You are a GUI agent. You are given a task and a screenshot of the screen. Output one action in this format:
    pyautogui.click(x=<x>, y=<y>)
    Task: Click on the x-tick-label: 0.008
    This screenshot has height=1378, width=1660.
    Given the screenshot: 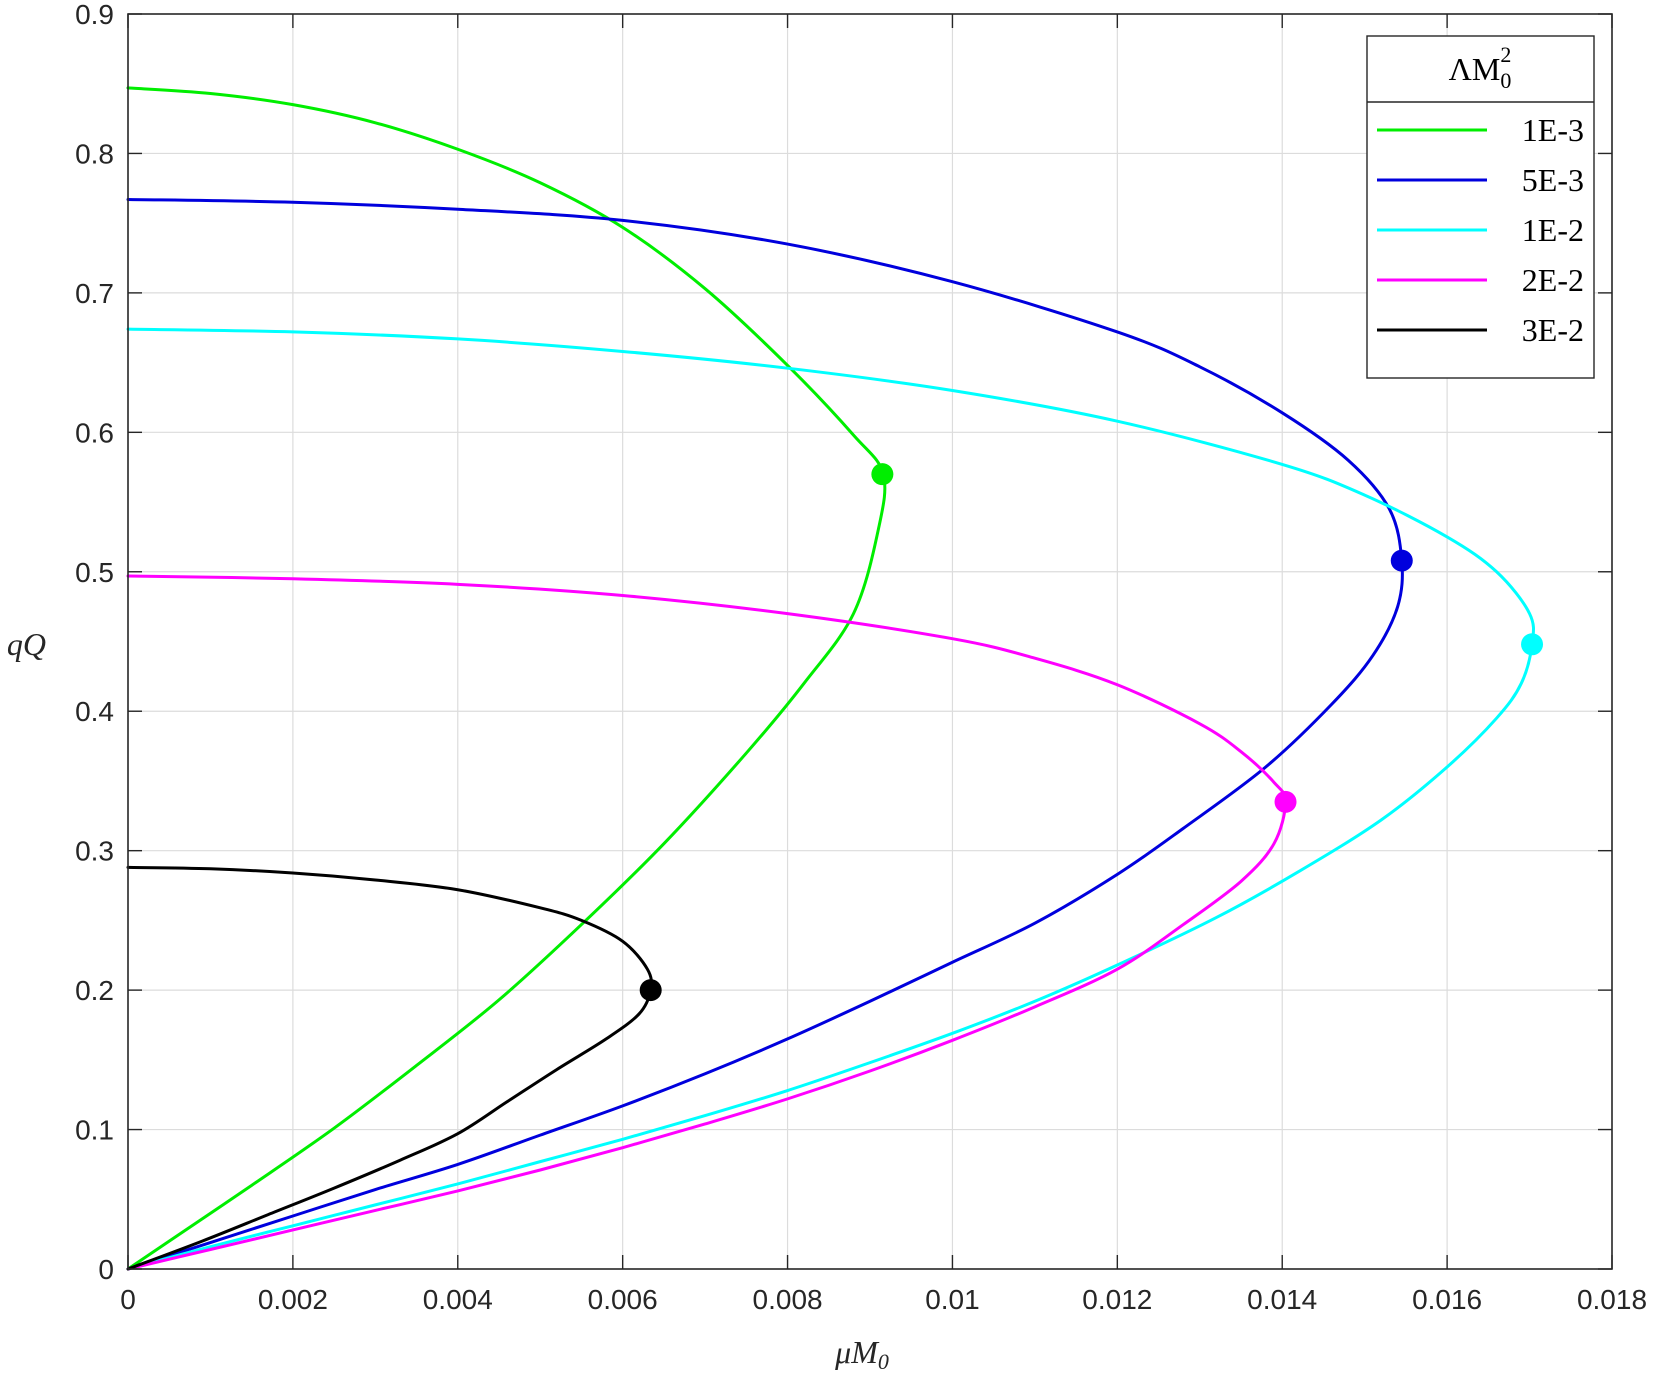 What is the action you would take?
    pyautogui.click(x=788, y=1299)
    